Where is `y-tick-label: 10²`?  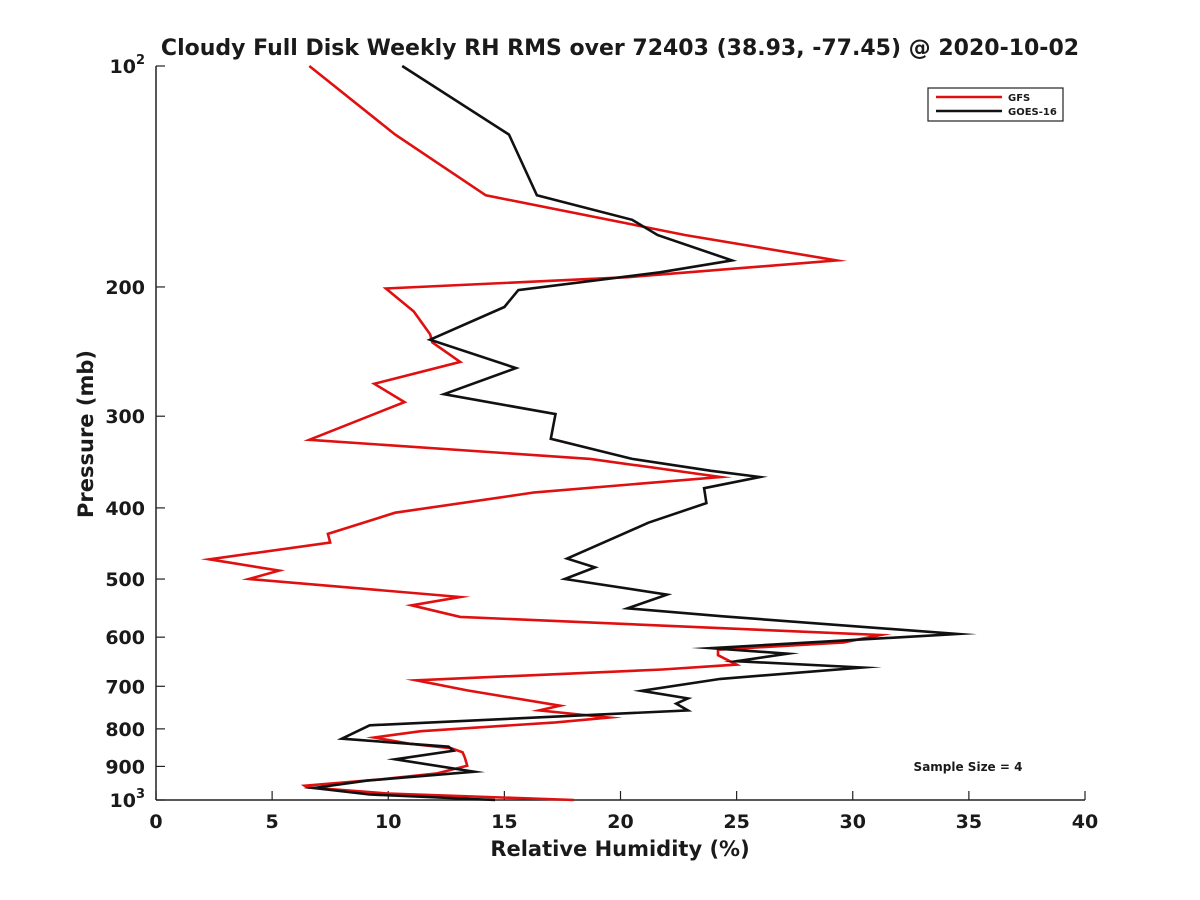
y-tick-label: 10² is located at coordinates (128, 65).